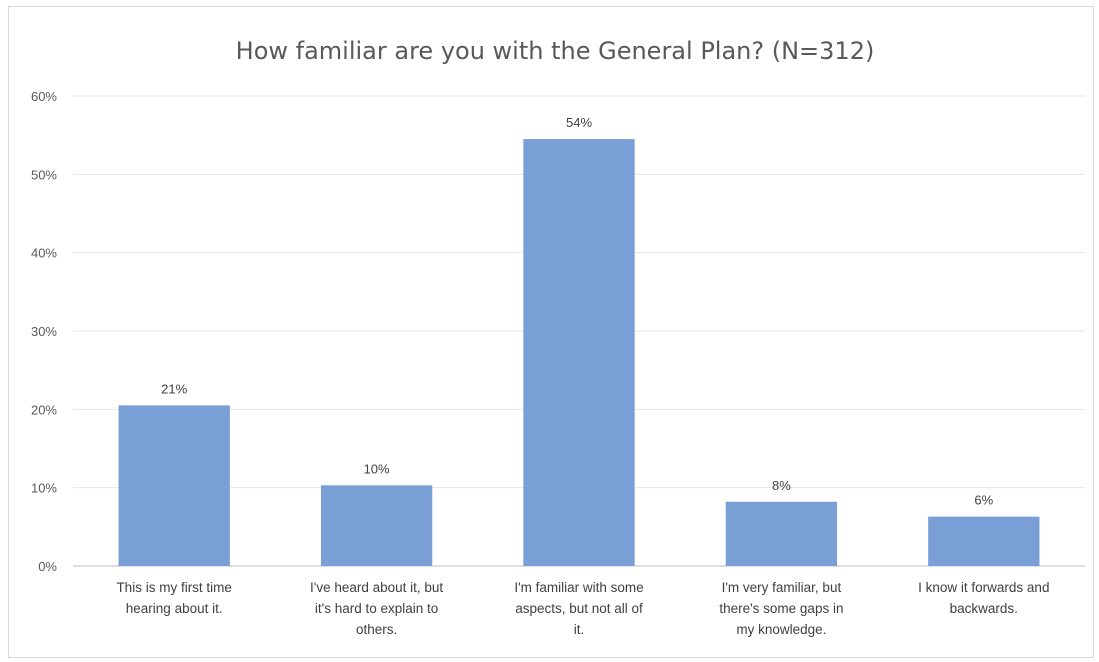 The height and width of the screenshot is (662, 1099). Describe the element at coordinates (781, 485) in the screenshot. I see `data-label: 8%` at that location.